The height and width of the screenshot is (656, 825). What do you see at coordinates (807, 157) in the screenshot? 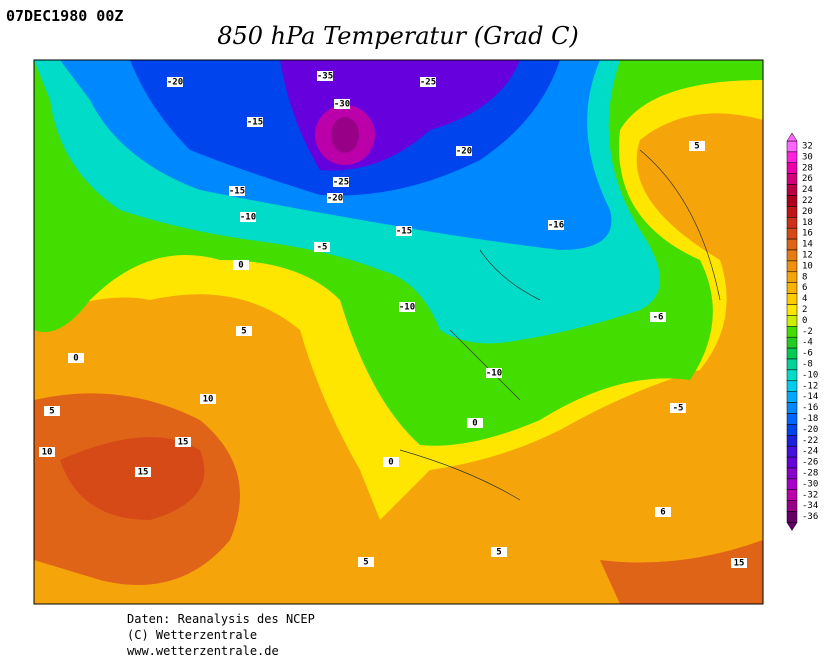
I see `colorbar-label: 30` at bounding box center [807, 157].